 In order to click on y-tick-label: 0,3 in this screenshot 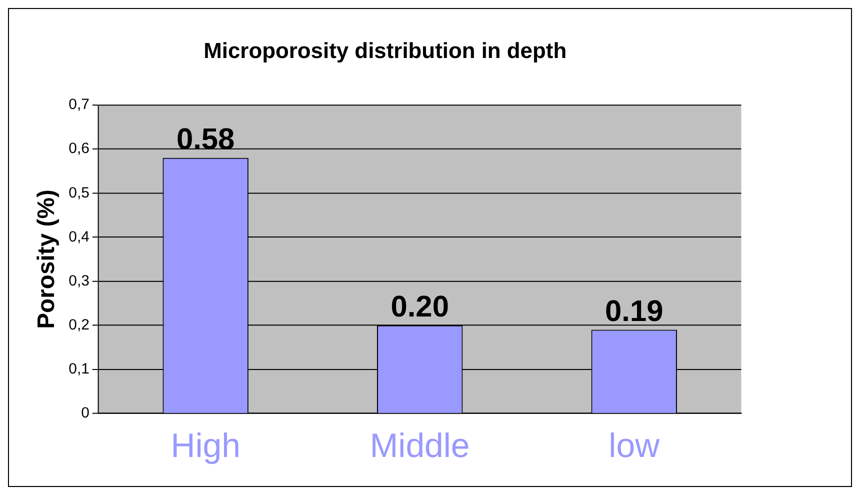, I will do `click(79, 281)`.